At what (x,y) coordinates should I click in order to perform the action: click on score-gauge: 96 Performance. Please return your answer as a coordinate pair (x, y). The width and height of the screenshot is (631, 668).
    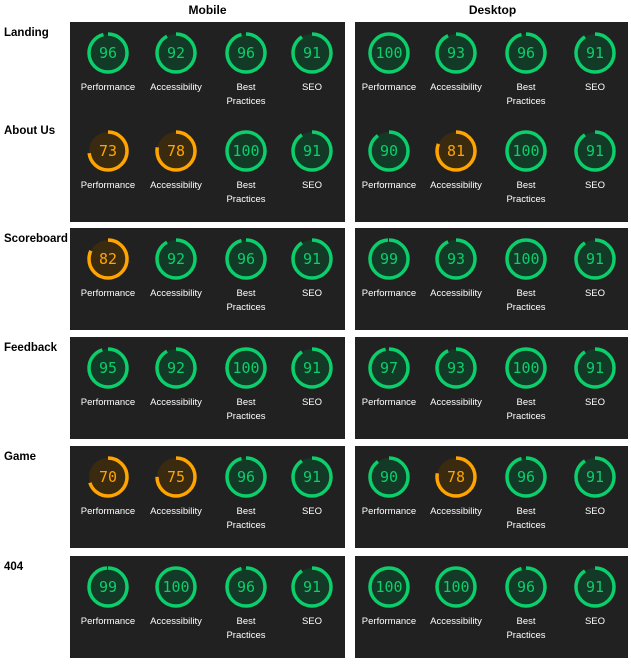
    Looking at the image, I should click on (108, 73).